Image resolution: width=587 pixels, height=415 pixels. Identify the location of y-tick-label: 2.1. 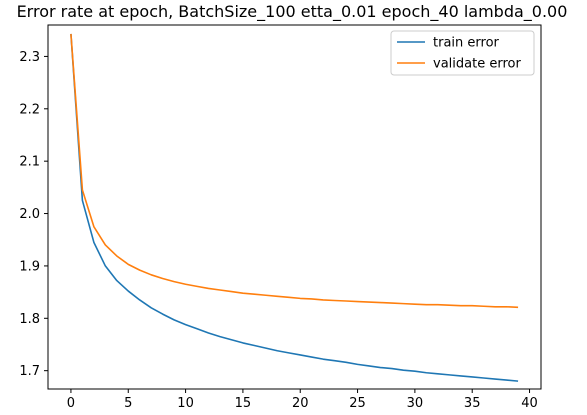
(29, 162).